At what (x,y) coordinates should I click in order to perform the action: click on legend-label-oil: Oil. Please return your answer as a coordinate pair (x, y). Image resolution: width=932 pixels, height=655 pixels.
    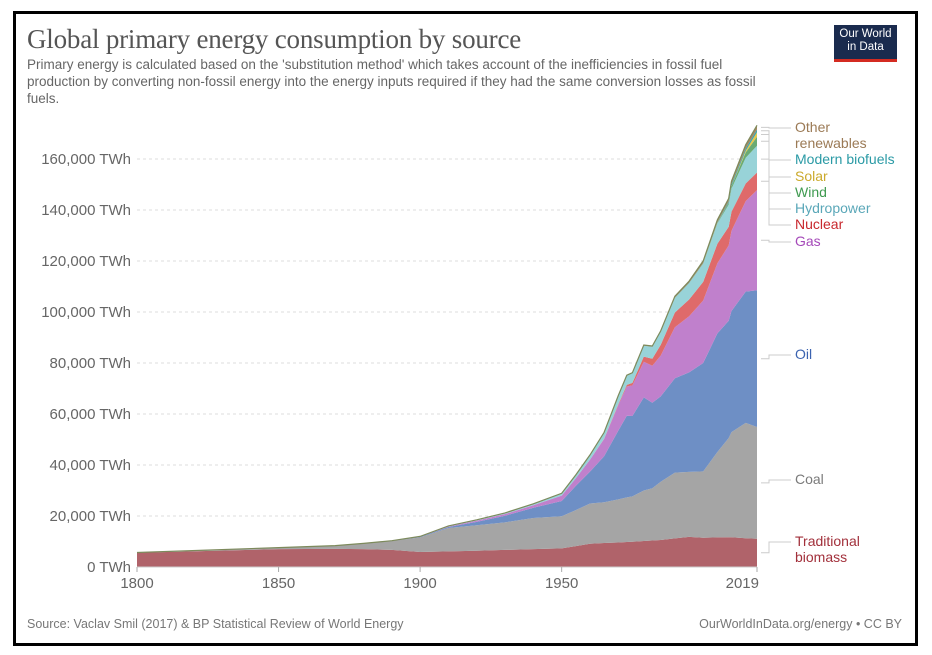
    Looking at the image, I should click on (803, 354).